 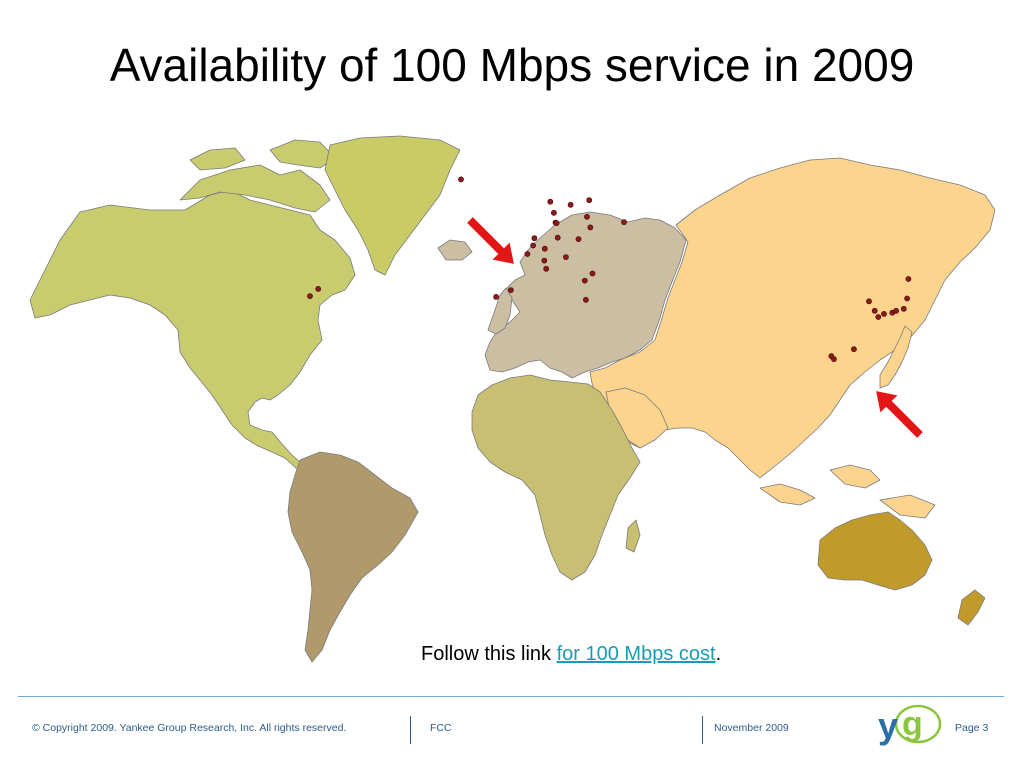 I want to click on cost-link: for 100 Mbps cost, so click(x=636, y=654).